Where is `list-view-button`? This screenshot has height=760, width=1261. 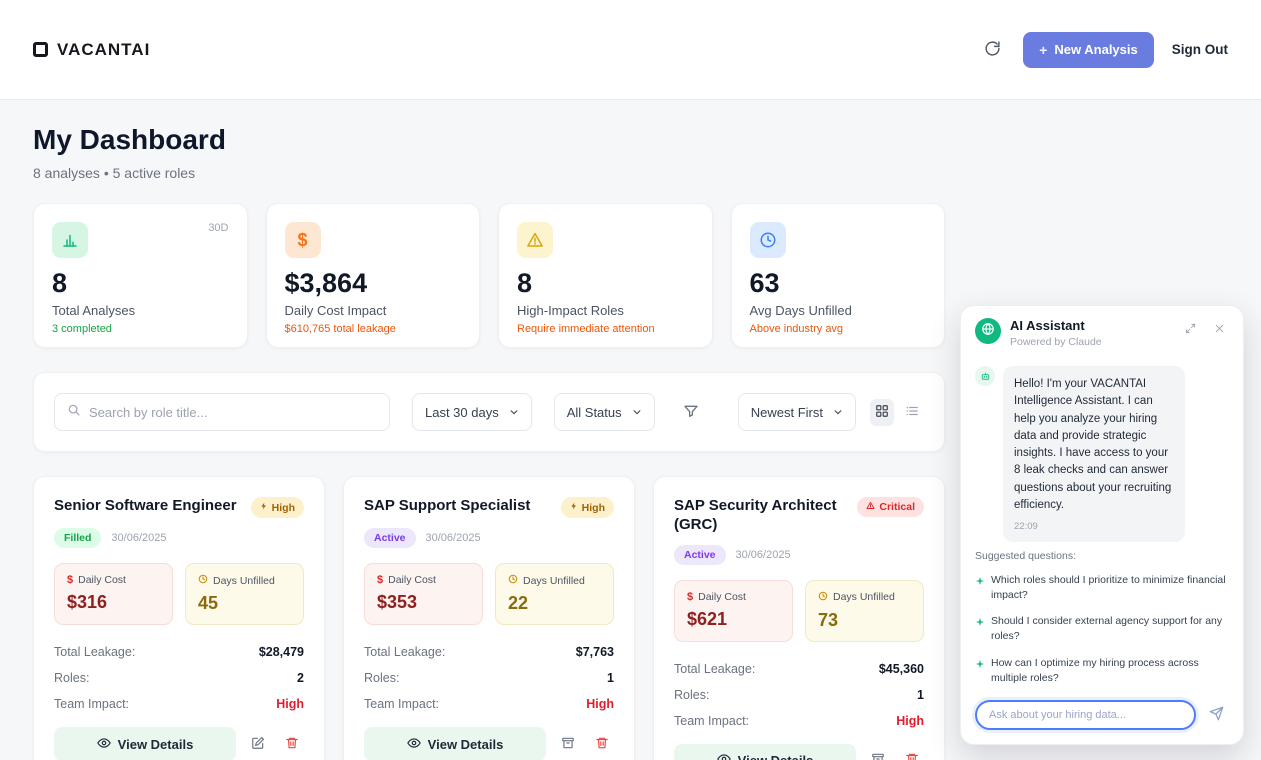
list-view-button is located at coordinates (912, 412).